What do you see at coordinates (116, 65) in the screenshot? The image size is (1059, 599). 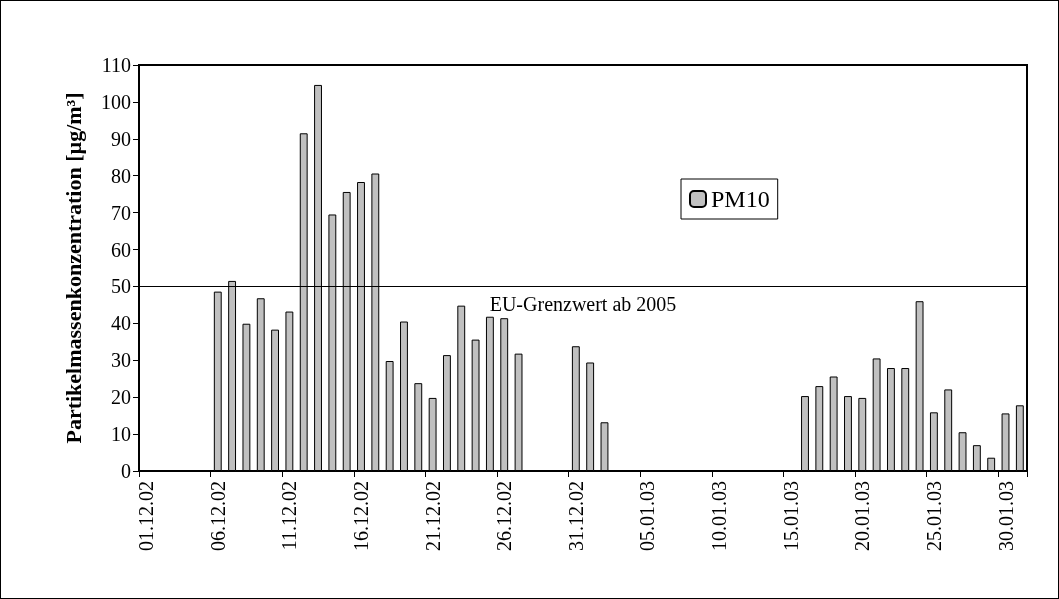 I see `y-tick-label: 110` at bounding box center [116, 65].